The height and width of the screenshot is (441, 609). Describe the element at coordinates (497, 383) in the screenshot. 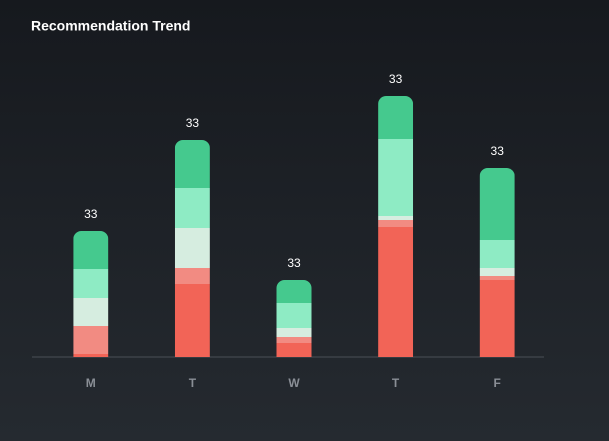

I see `x-tick-label: F` at that location.